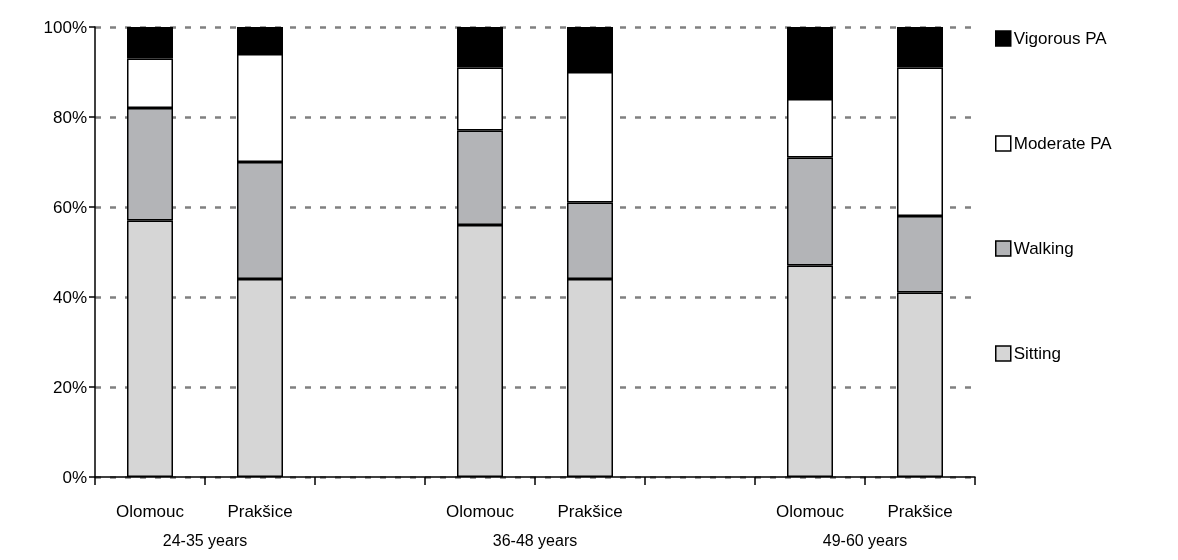  Describe the element at coordinates (865, 540) in the screenshot. I see `text: 49-60 years` at that location.